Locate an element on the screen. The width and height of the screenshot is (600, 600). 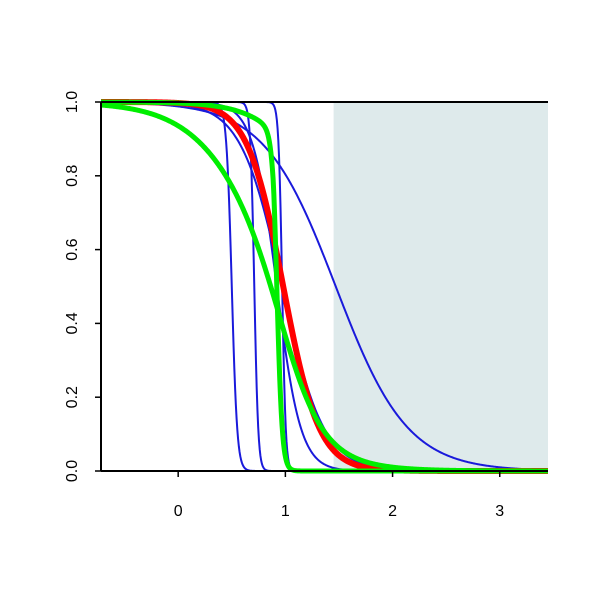
y-tick-label: 0.4 is located at coordinates (72, 323).